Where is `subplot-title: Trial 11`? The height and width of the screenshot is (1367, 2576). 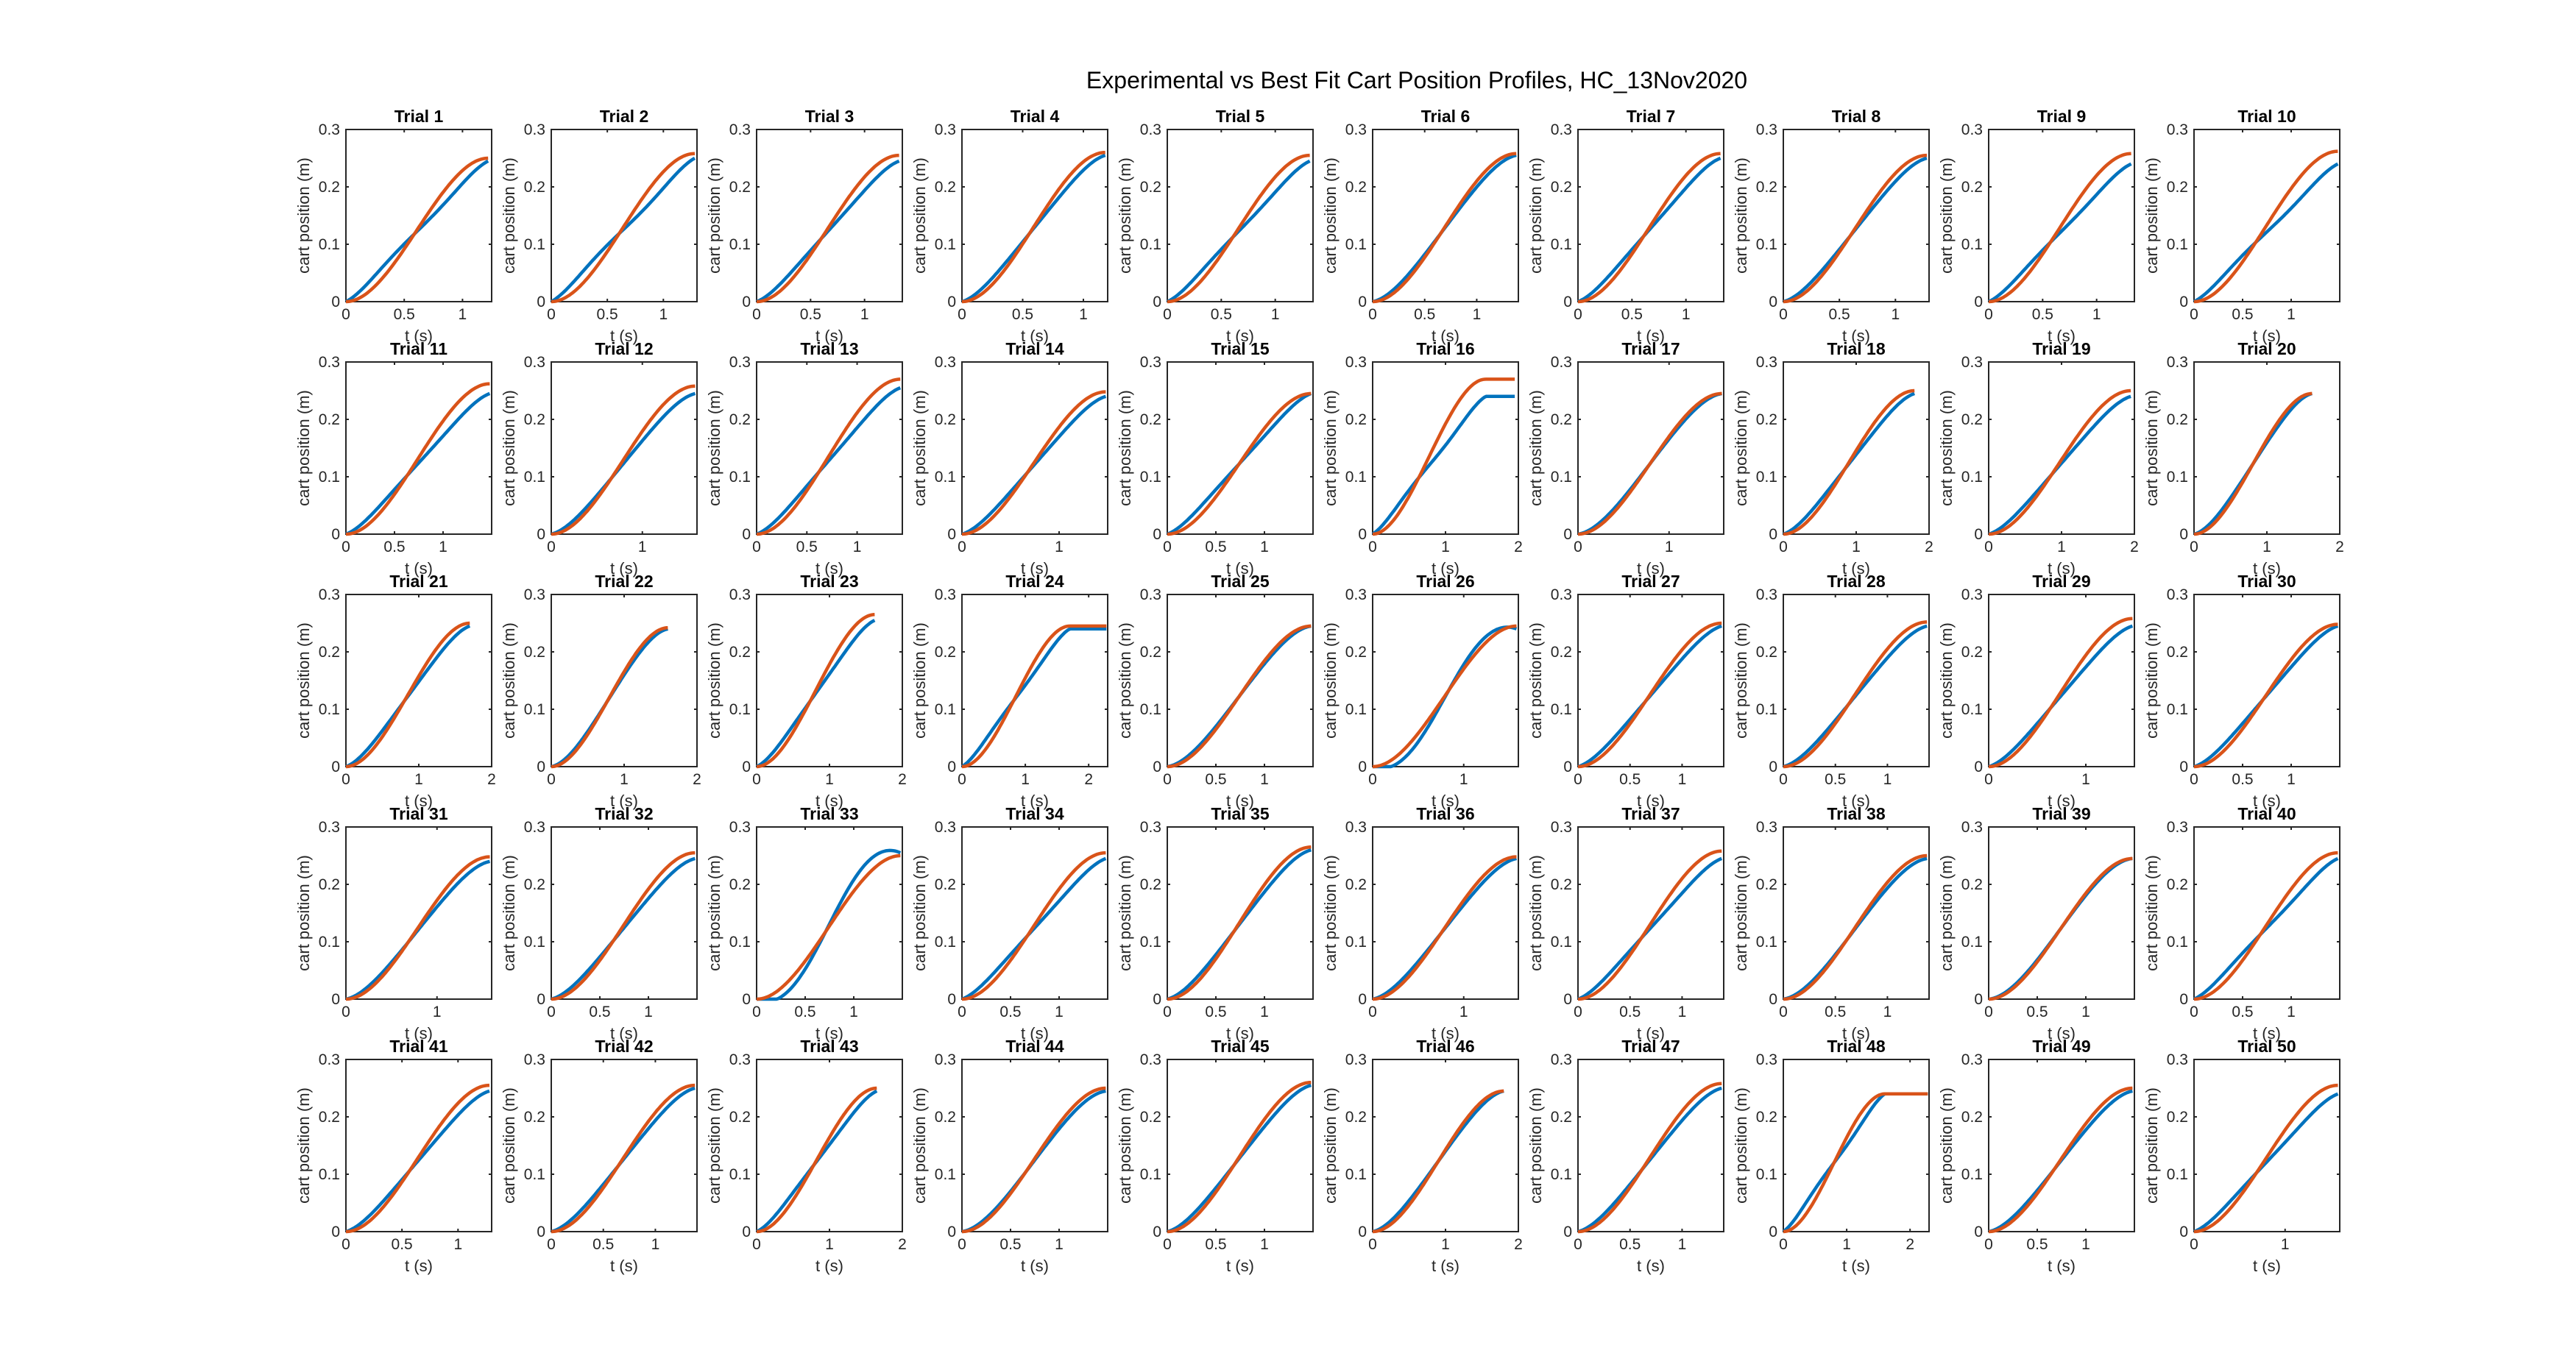 subplot-title: Trial 11 is located at coordinates (418, 348).